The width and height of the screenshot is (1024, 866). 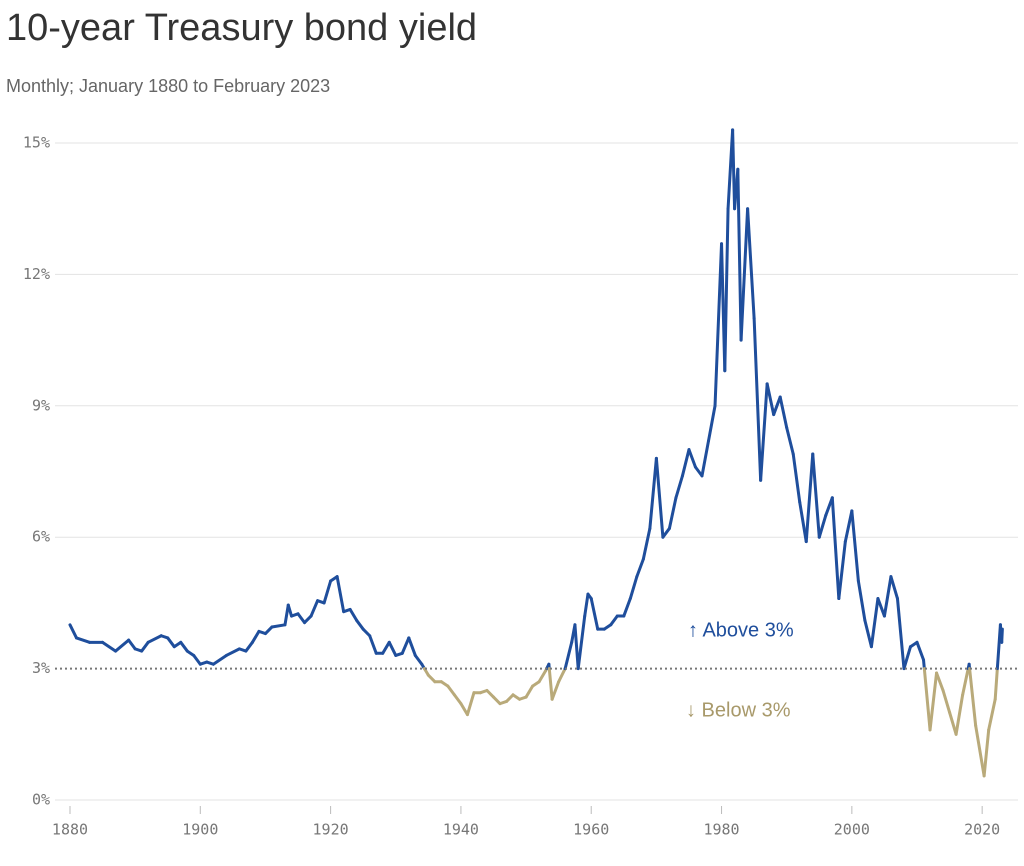 What do you see at coordinates (41, 668) in the screenshot?
I see `y-tick-label: 3%` at bounding box center [41, 668].